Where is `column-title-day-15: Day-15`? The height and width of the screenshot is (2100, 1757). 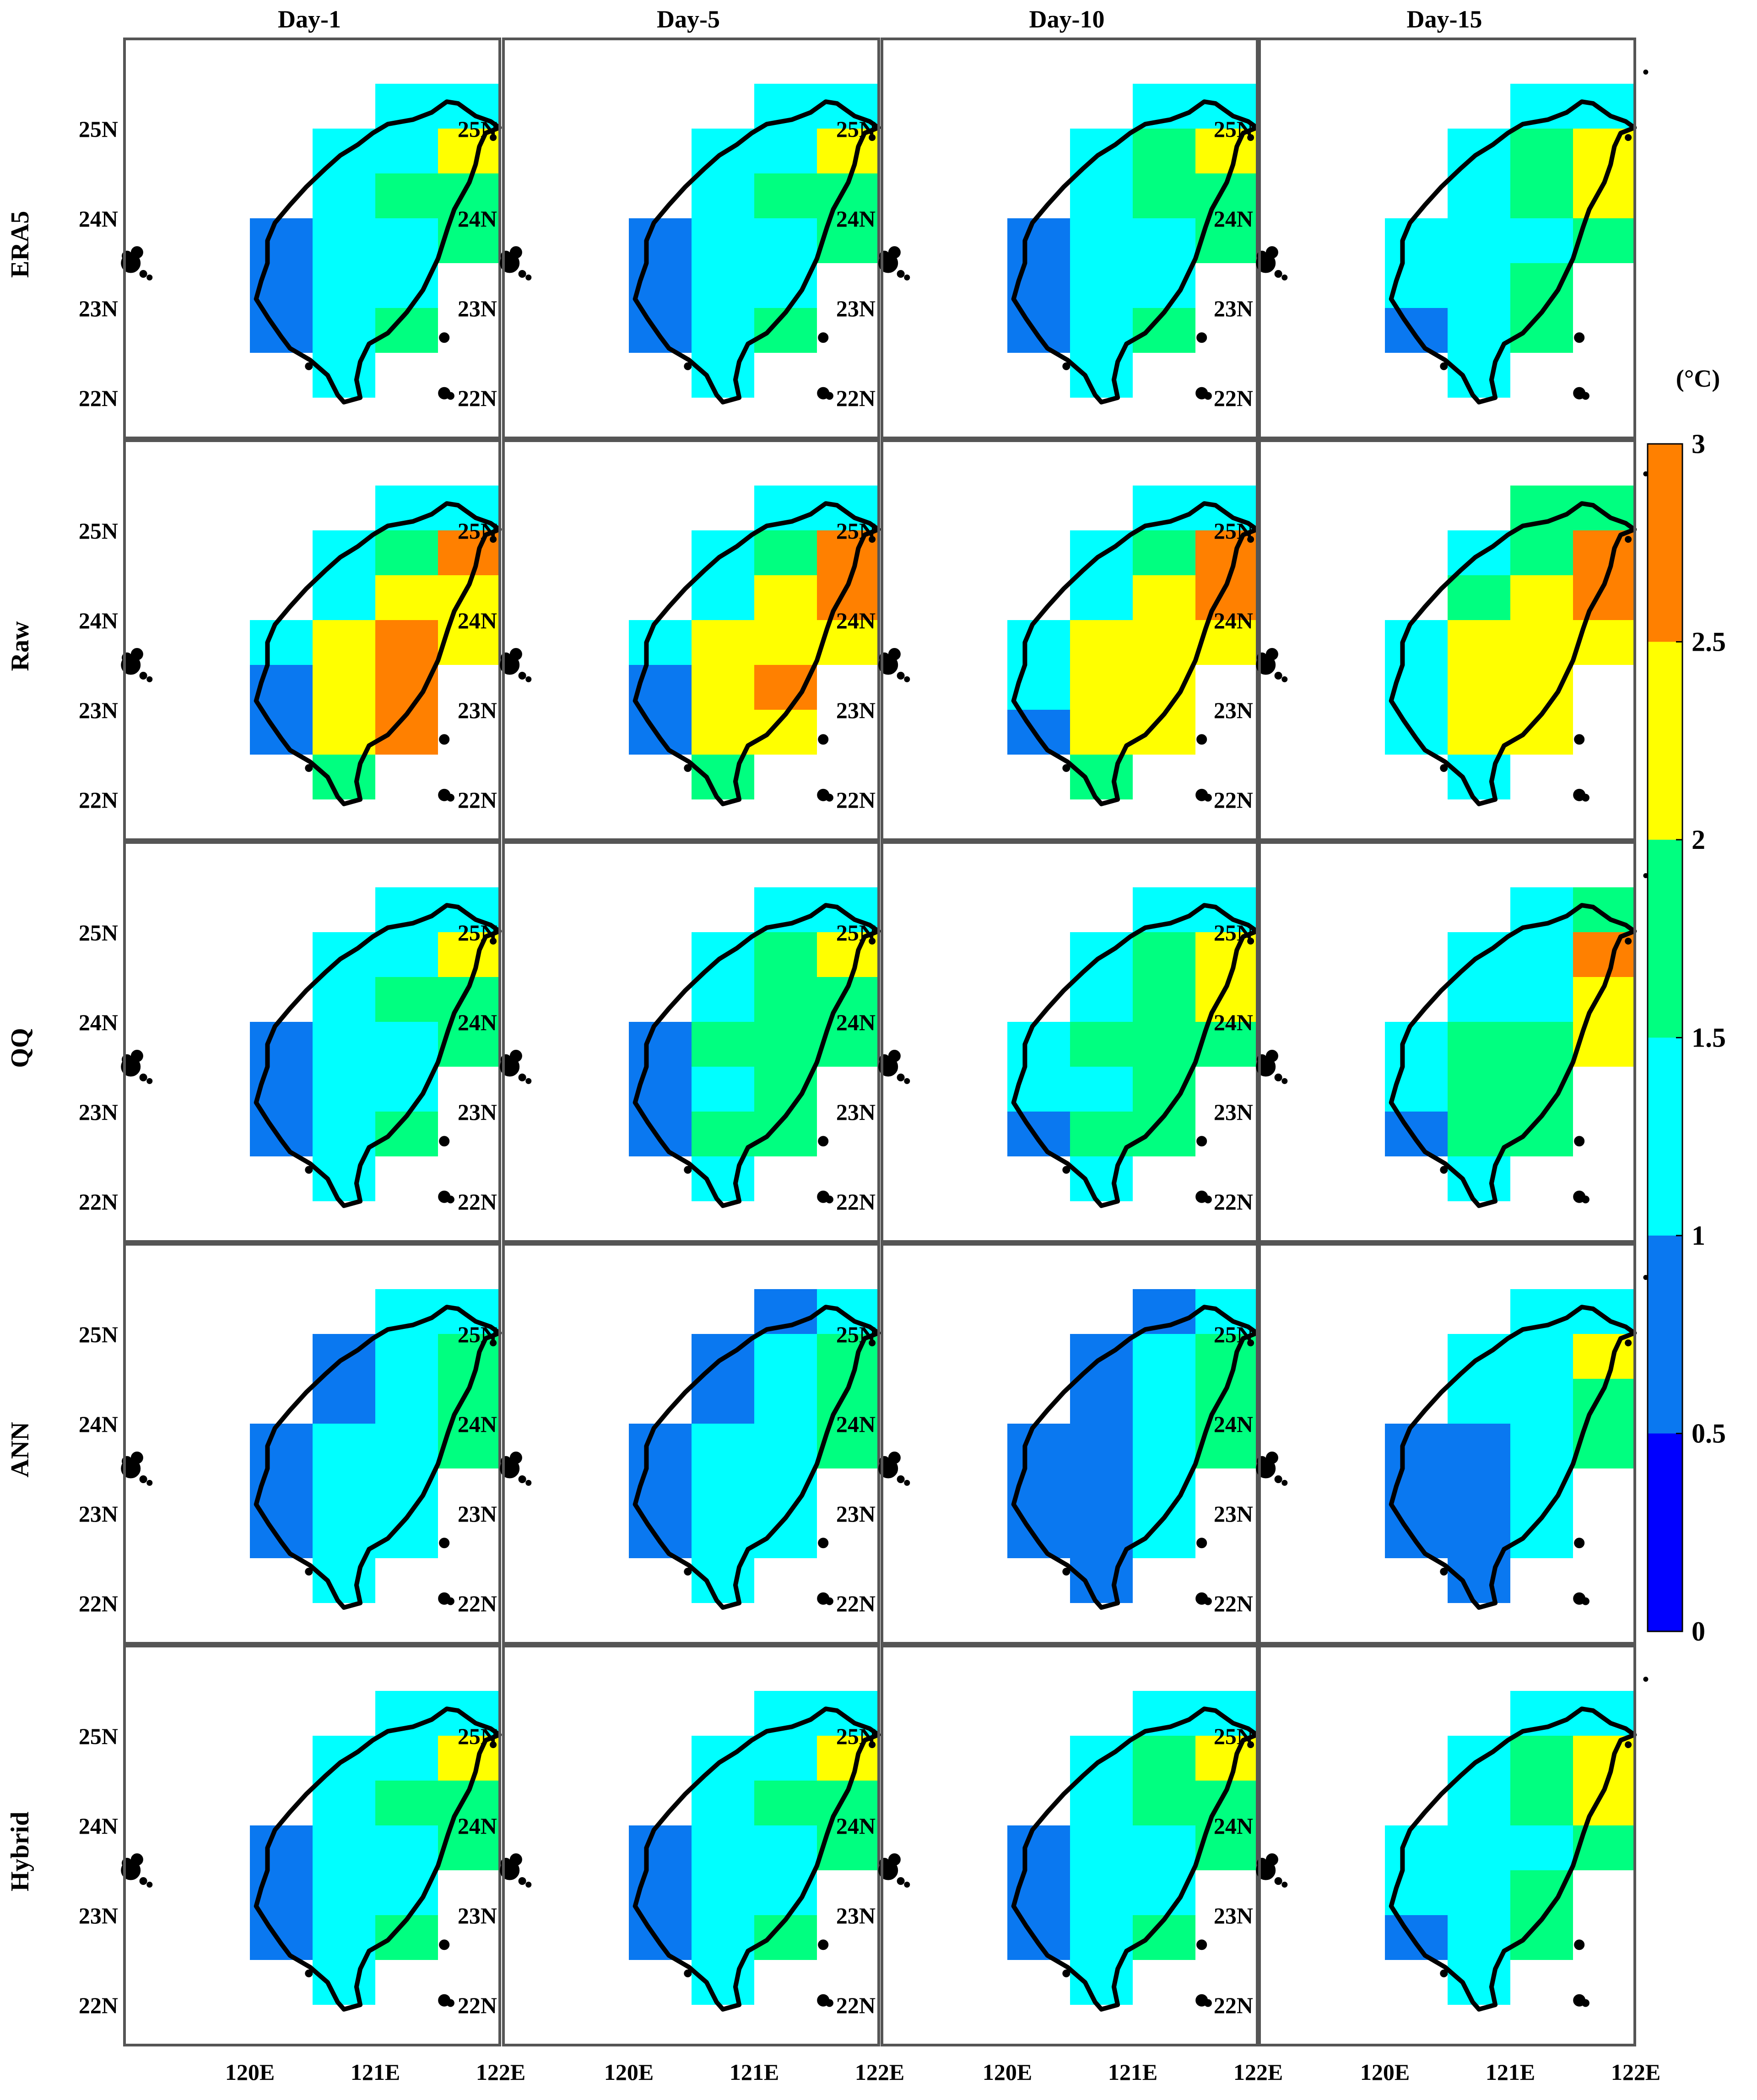
column-title-day-15: Day-15 is located at coordinates (1444, 19).